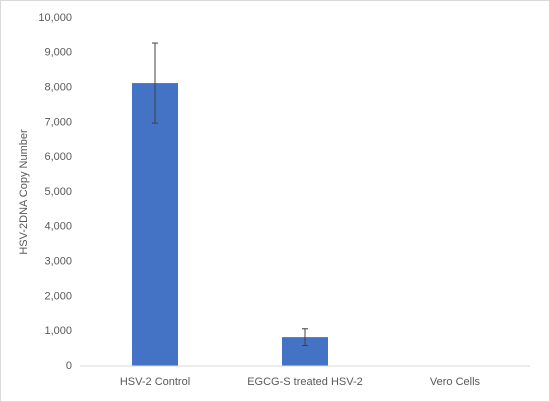  I want to click on y-tick-label: 2,000, so click(58, 296).